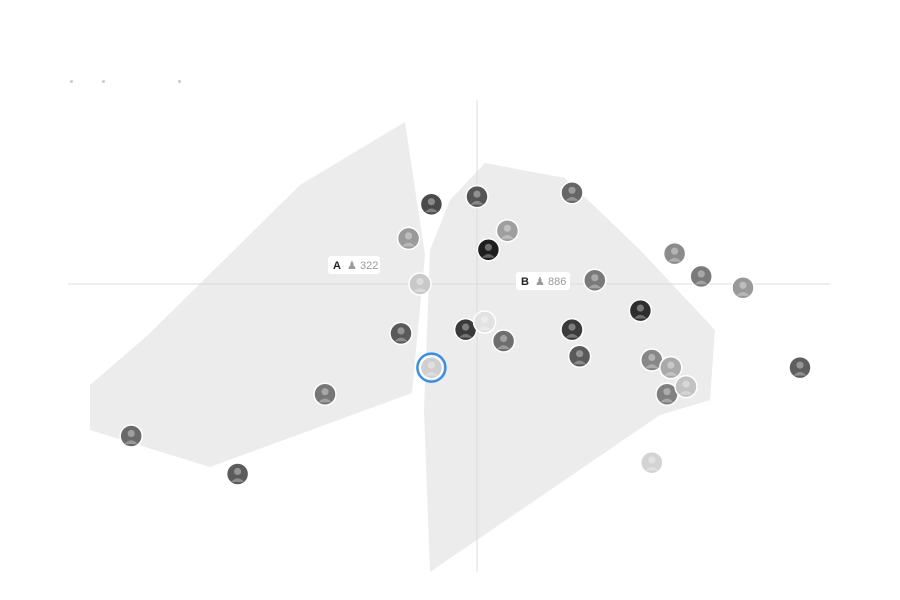  I want to click on group-b-count: 886, so click(557, 282).